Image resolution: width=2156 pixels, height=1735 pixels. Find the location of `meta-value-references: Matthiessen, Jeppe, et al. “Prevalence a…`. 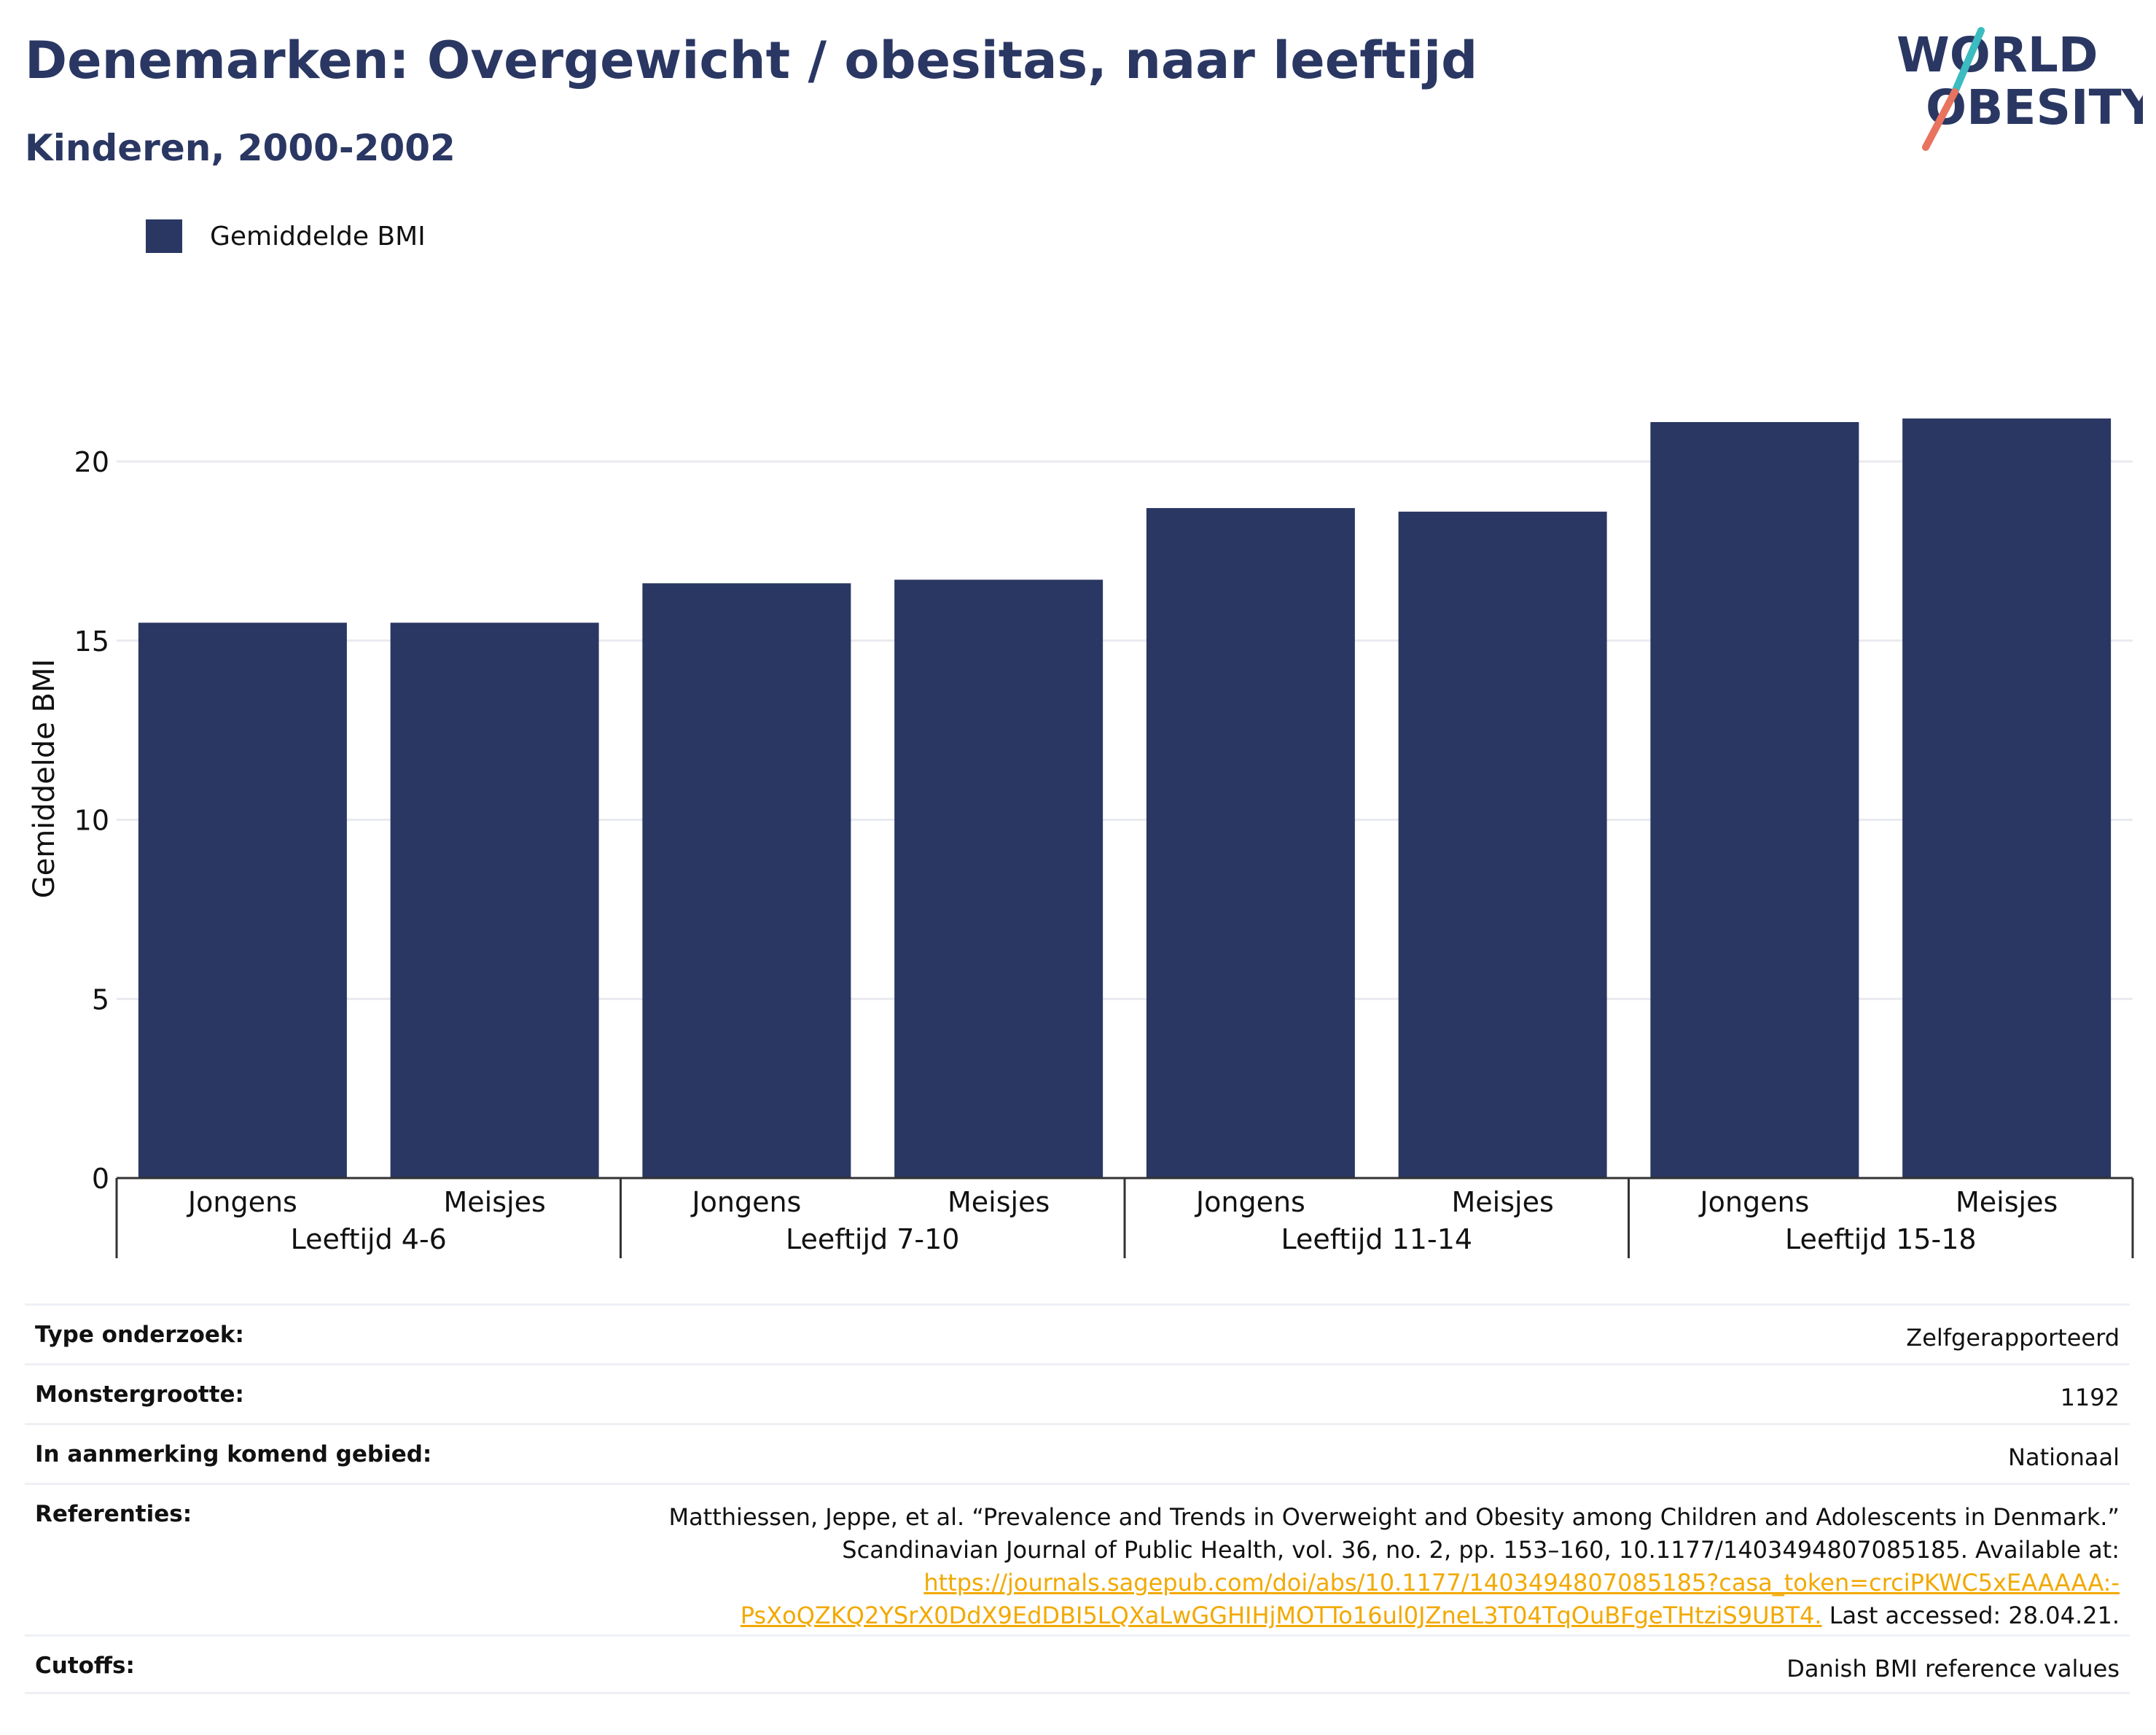

meta-value-references: Matthiessen, Jeppe, et al. “Prevalence a… is located at coordinates (1399, 1566).